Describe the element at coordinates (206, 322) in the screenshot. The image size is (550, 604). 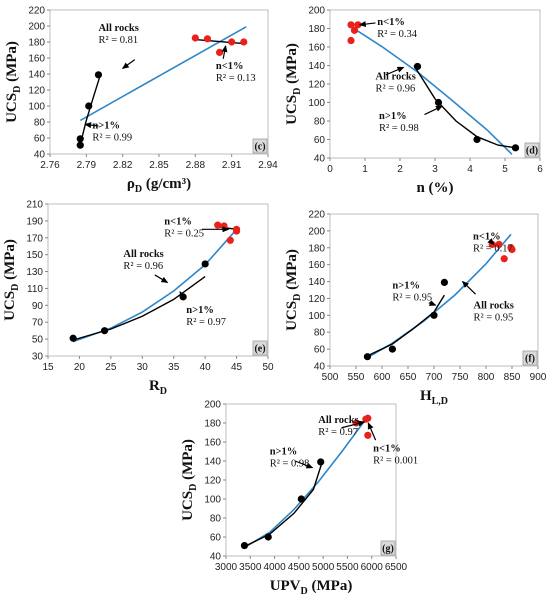
I see `annotation-text: R² = 0.97` at that location.